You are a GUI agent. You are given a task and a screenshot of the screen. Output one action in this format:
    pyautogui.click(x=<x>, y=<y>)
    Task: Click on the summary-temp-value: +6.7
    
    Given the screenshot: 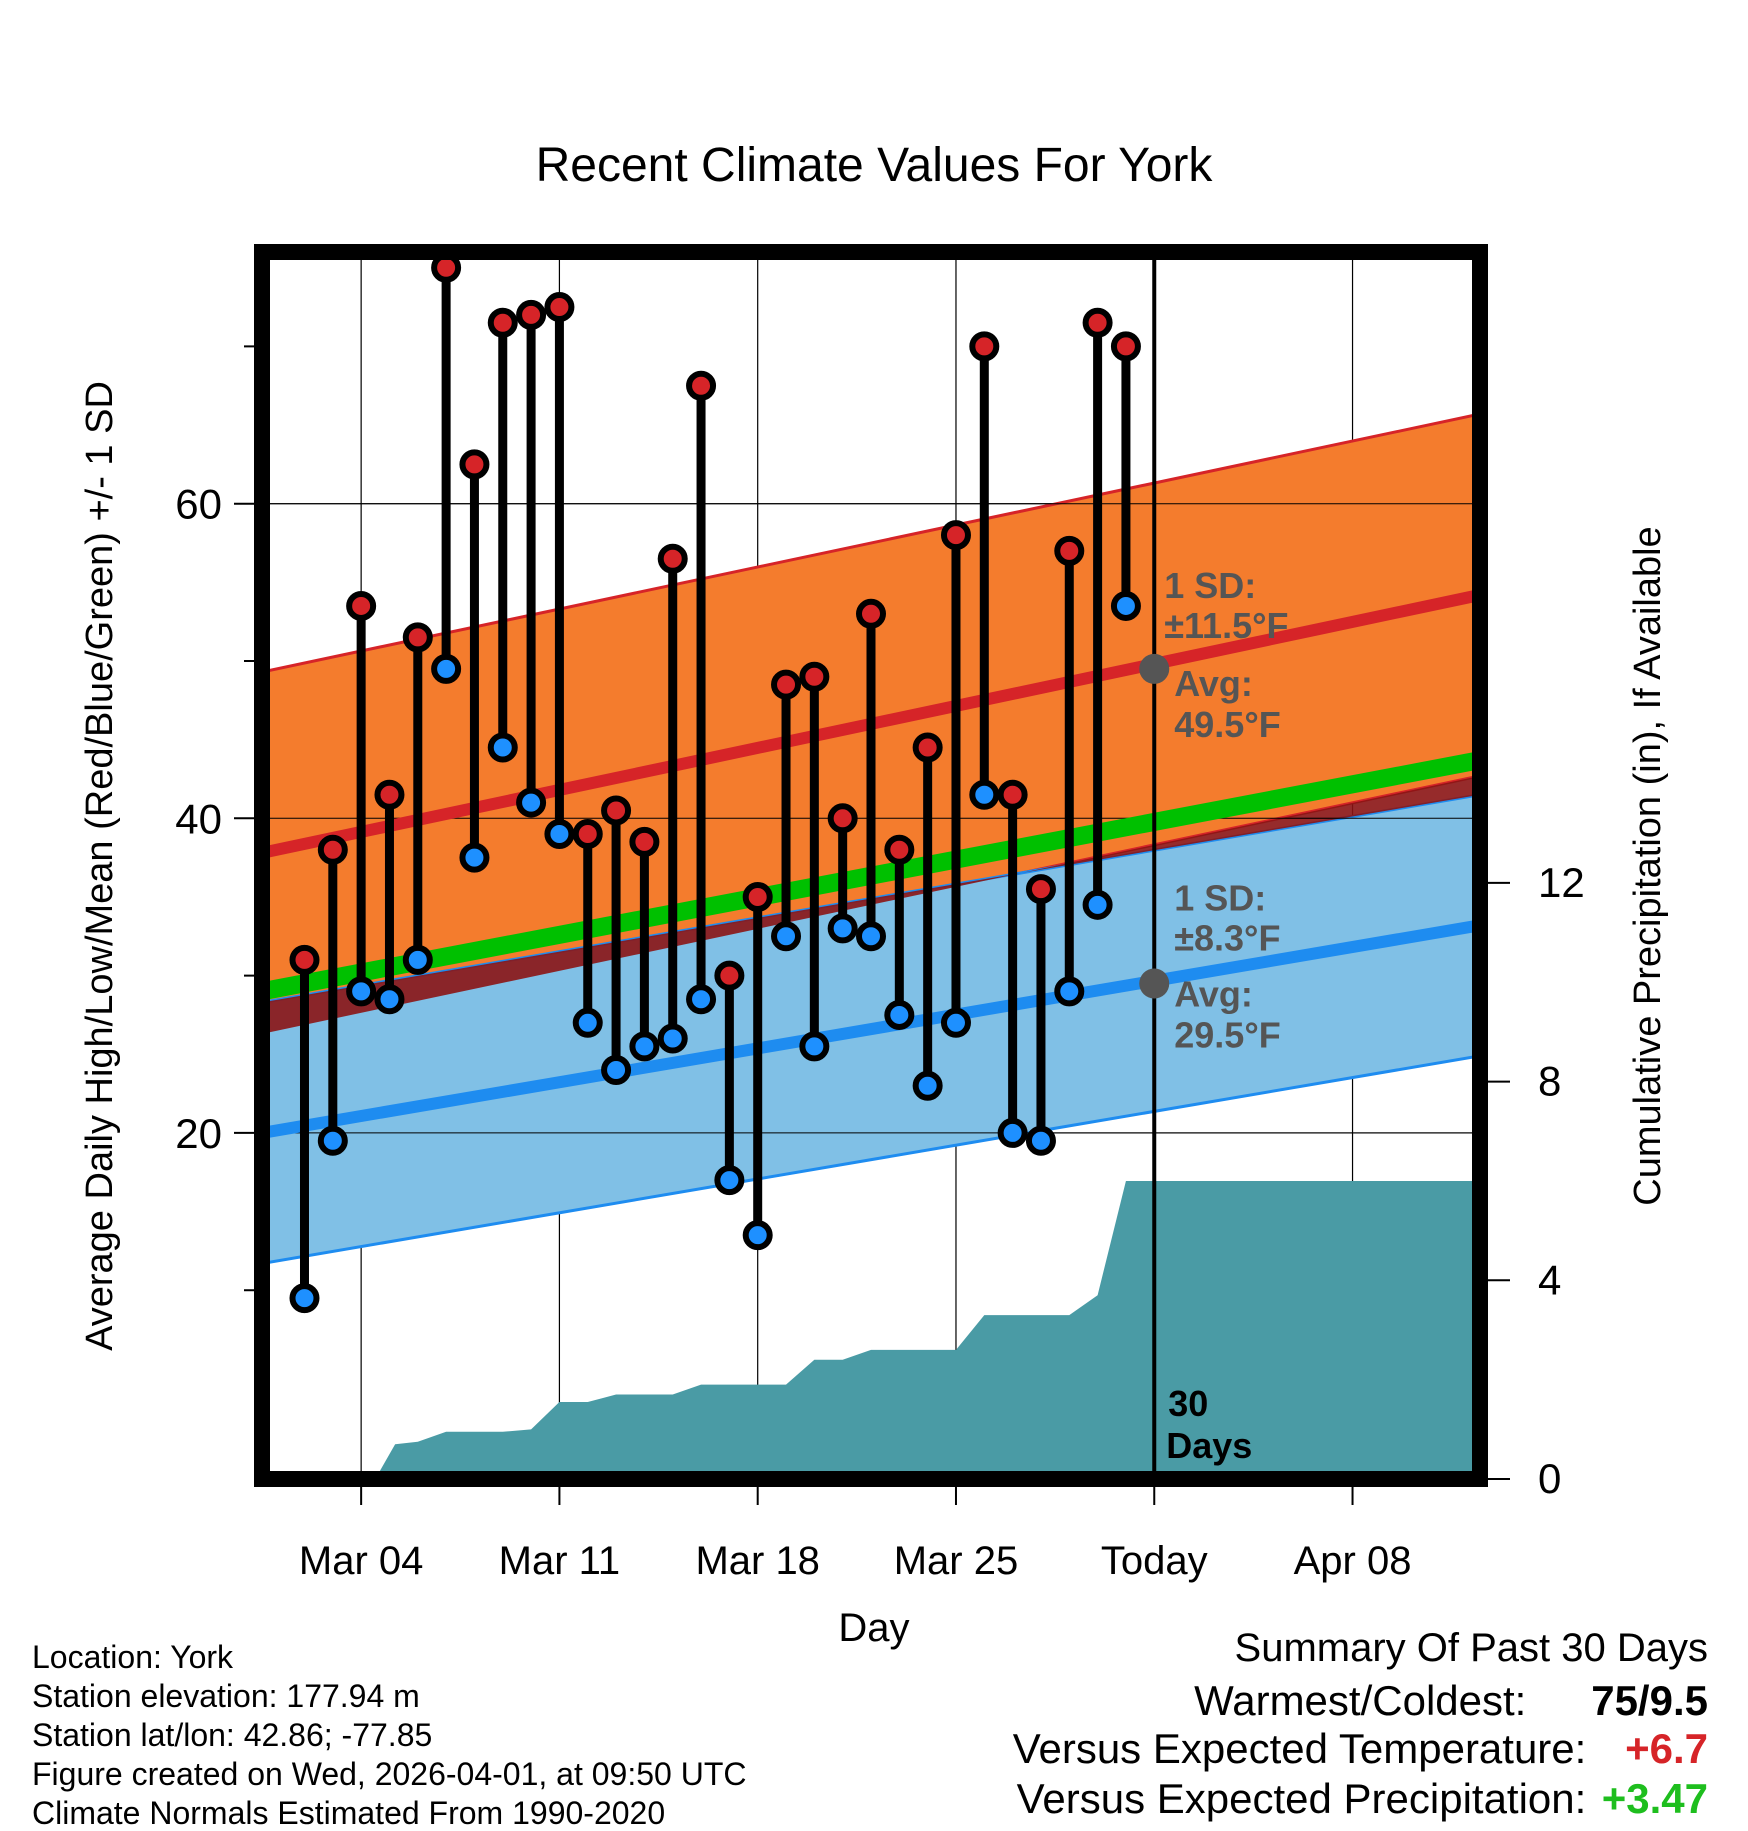 What is the action you would take?
    pyautogui.click(x=1666, y=1748)
    